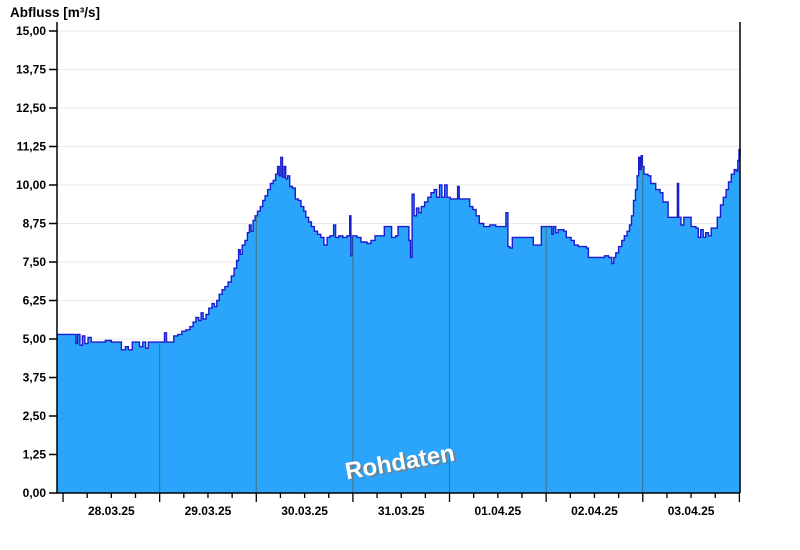 The width and height of the screenshot is (800, 550). Describe the element at coordinates (691, 511) in the screenshot. I see `x-date-label: 03.04.25` at that location.